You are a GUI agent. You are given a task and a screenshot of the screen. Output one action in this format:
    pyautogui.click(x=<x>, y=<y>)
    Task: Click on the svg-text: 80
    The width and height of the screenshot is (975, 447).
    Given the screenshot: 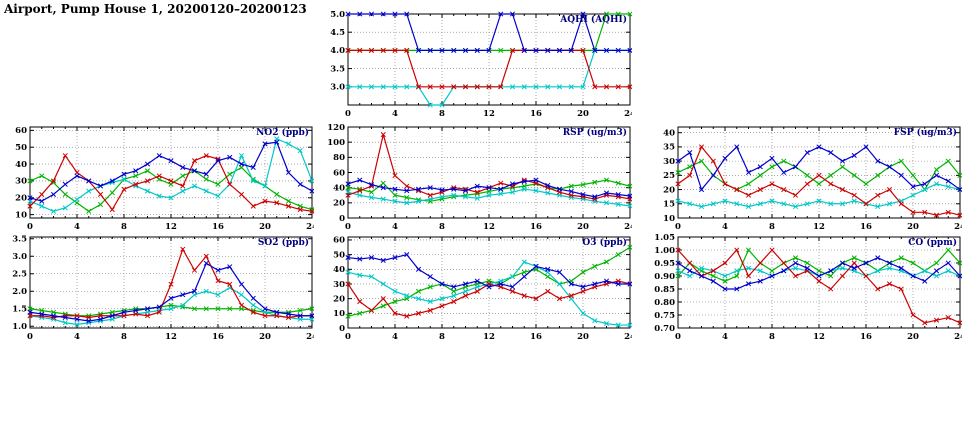 What is the action you would take?
    pyautogui.click(x=339, y=158)
    